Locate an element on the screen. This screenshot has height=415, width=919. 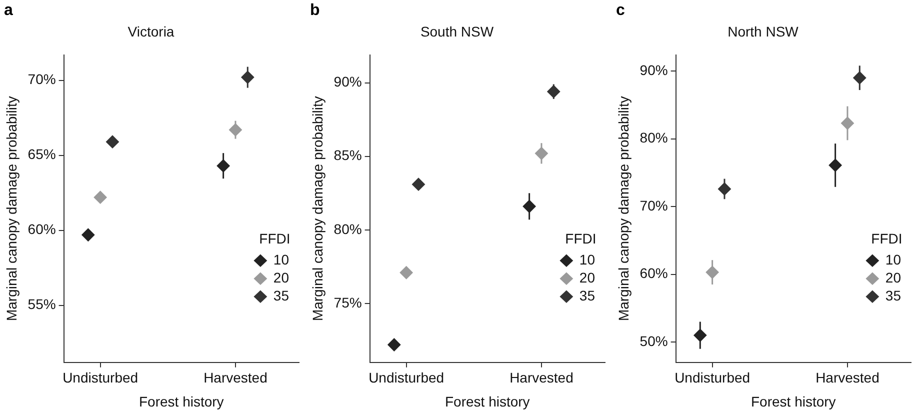
y-tick-label: 75% is located at coordinates (348, 302).